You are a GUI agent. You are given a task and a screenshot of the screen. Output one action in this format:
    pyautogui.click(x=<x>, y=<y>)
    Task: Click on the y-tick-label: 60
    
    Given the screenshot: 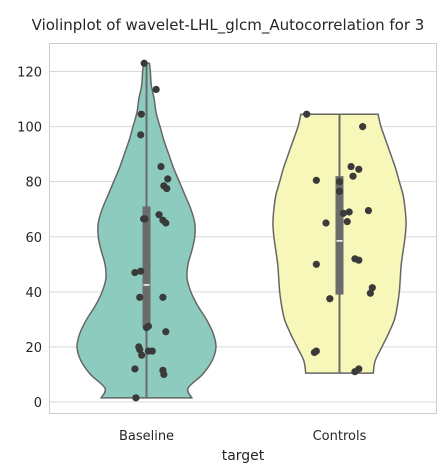 What is the action you would take?
    pyautogui.click(x=33, y=238)
    